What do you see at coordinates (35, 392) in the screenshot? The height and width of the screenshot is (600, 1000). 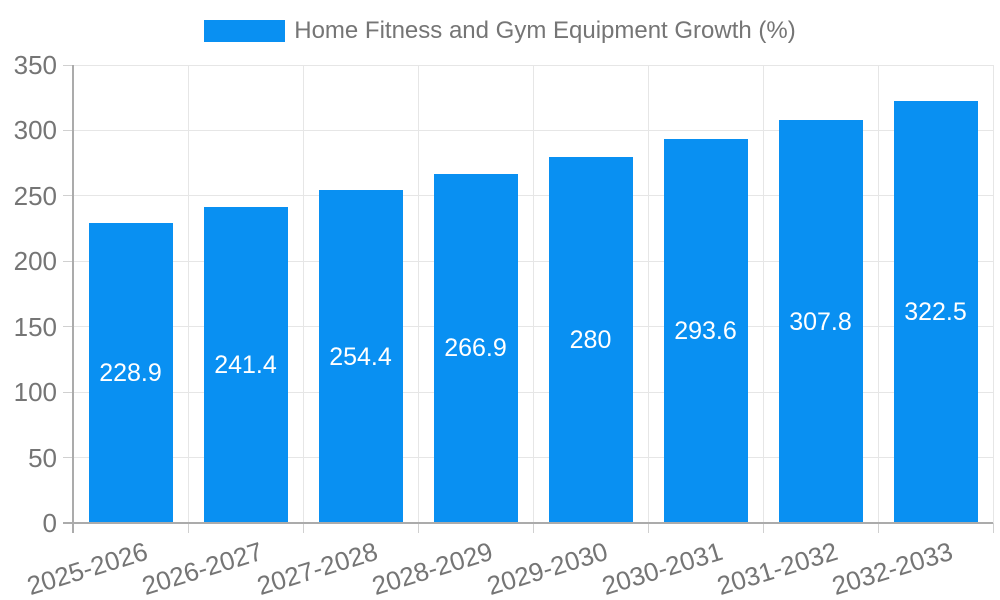 I see `y-tick-label: 100` at bounding box center [35, 392].